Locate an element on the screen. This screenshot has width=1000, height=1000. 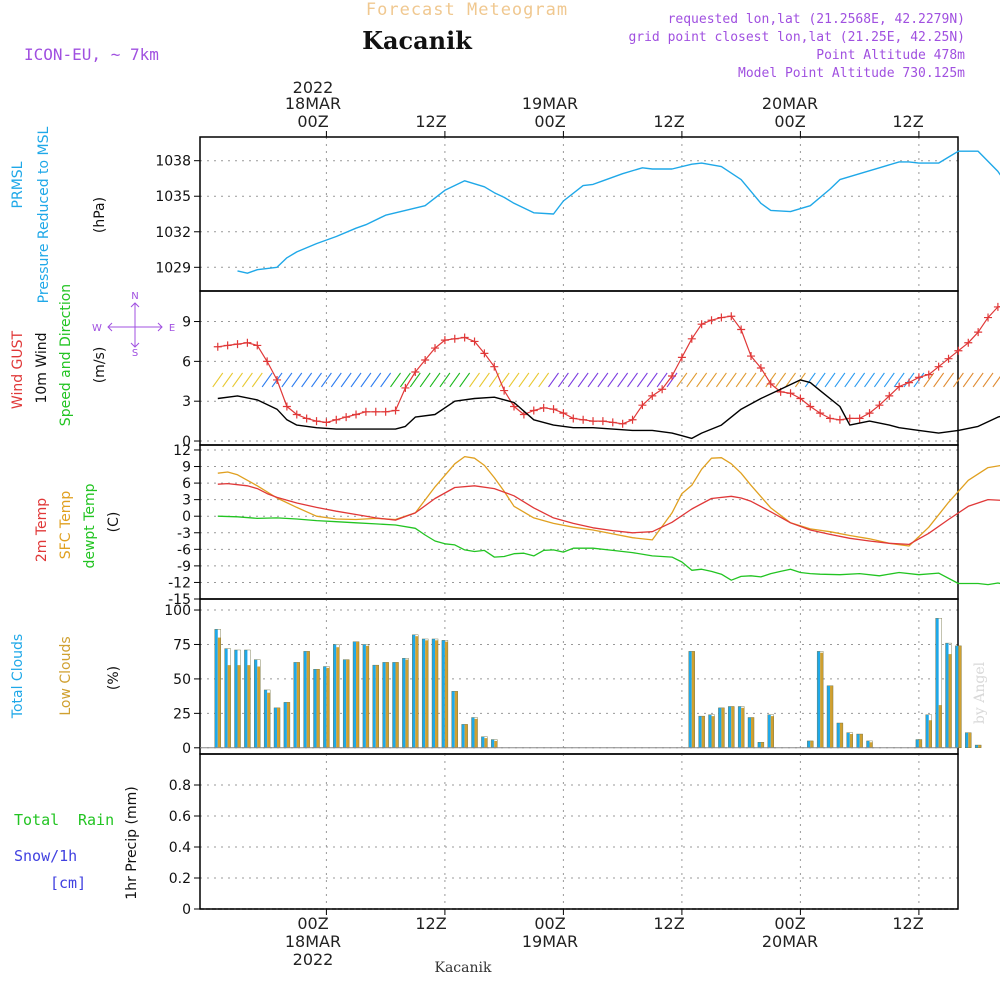
top-hour-6: 12Z is located at coordinates (907, 121).